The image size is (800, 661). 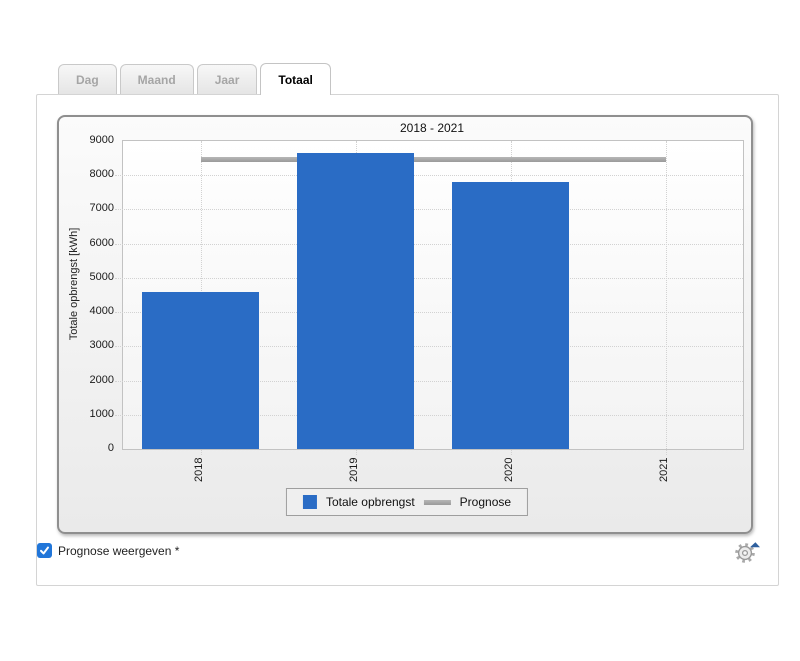 What do you see at coordinates (429, 381) in the screenshot?
I see `h-gridline-2000` at bounding box center [429, 381].